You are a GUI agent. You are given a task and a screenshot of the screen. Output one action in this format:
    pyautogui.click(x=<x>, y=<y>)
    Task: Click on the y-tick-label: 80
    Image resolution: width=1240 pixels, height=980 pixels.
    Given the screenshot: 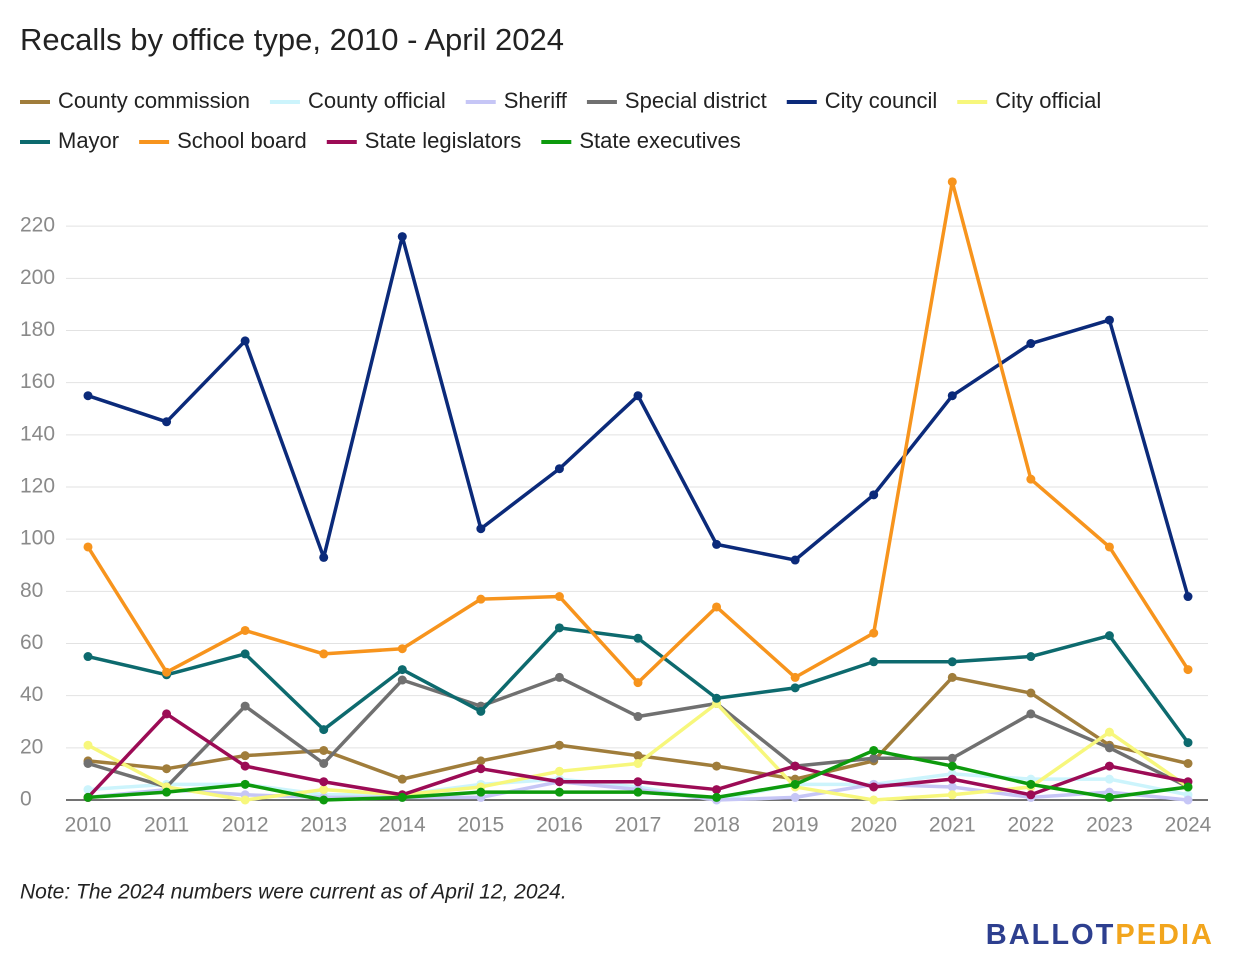 What is the action you would take?
    pyautogui.click(x=31, y=590)
    